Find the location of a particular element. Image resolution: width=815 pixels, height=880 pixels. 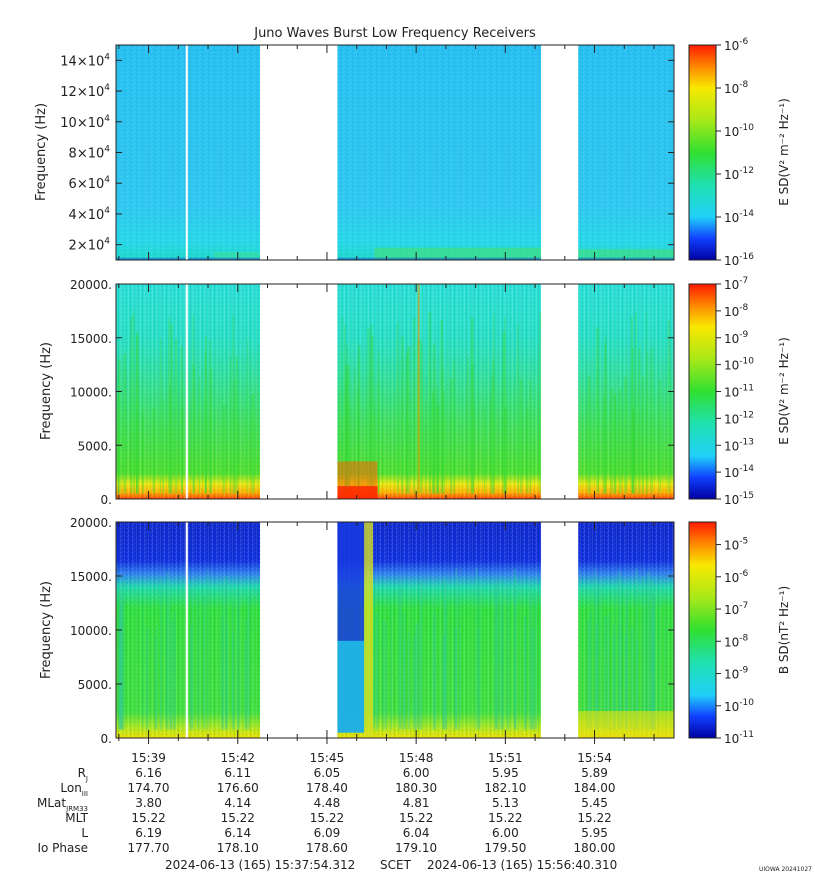

ephemeris-value: 5.45 is located at coordinates (594, 803).